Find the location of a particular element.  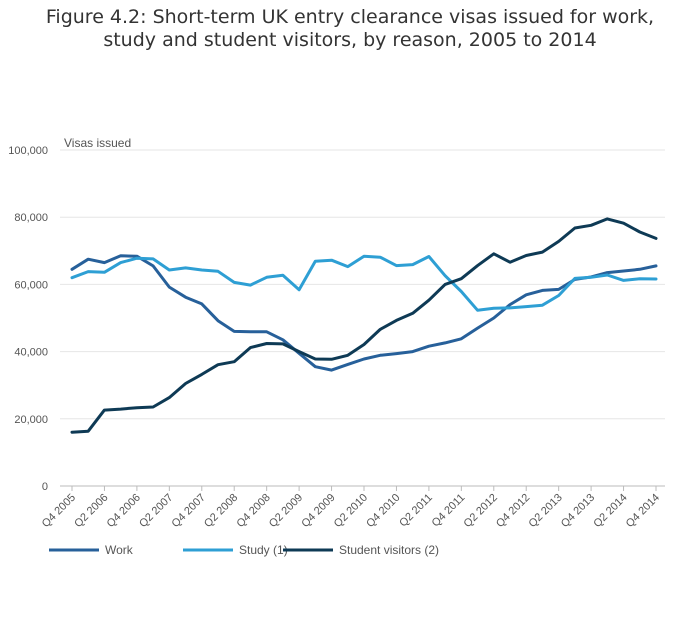

y-tick-label: 0 is located at coordinates (45, 487).